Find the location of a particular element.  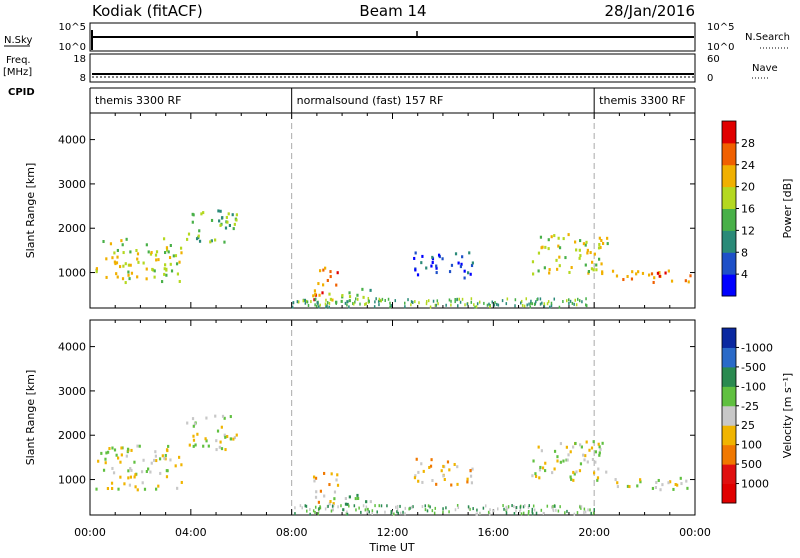

y-tick-label: 1000 is located at coordinates (72, 480).